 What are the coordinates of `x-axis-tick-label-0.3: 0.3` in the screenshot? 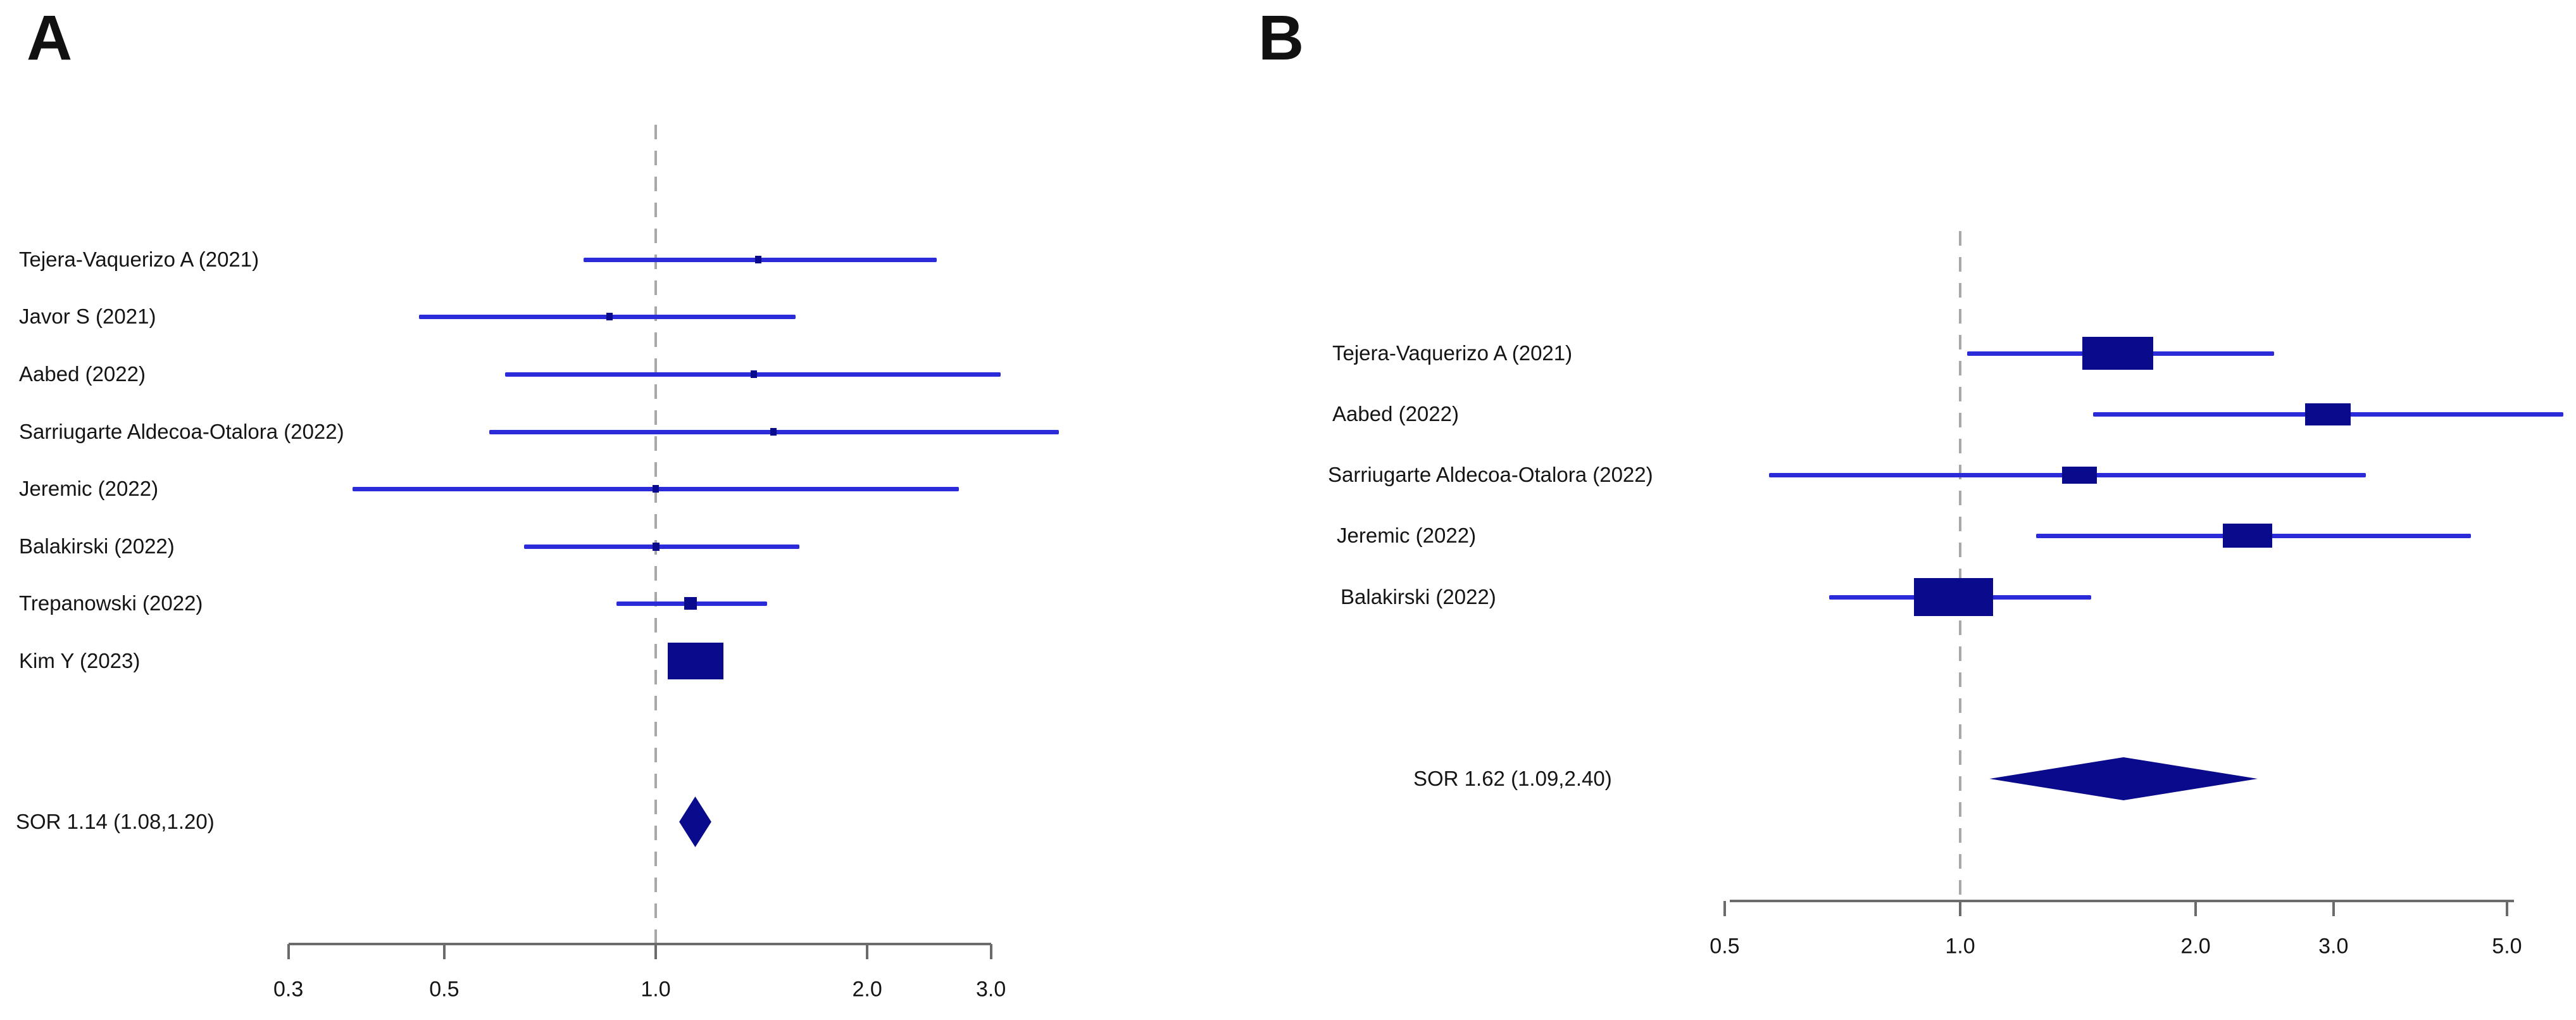 It's located at (288, 989).